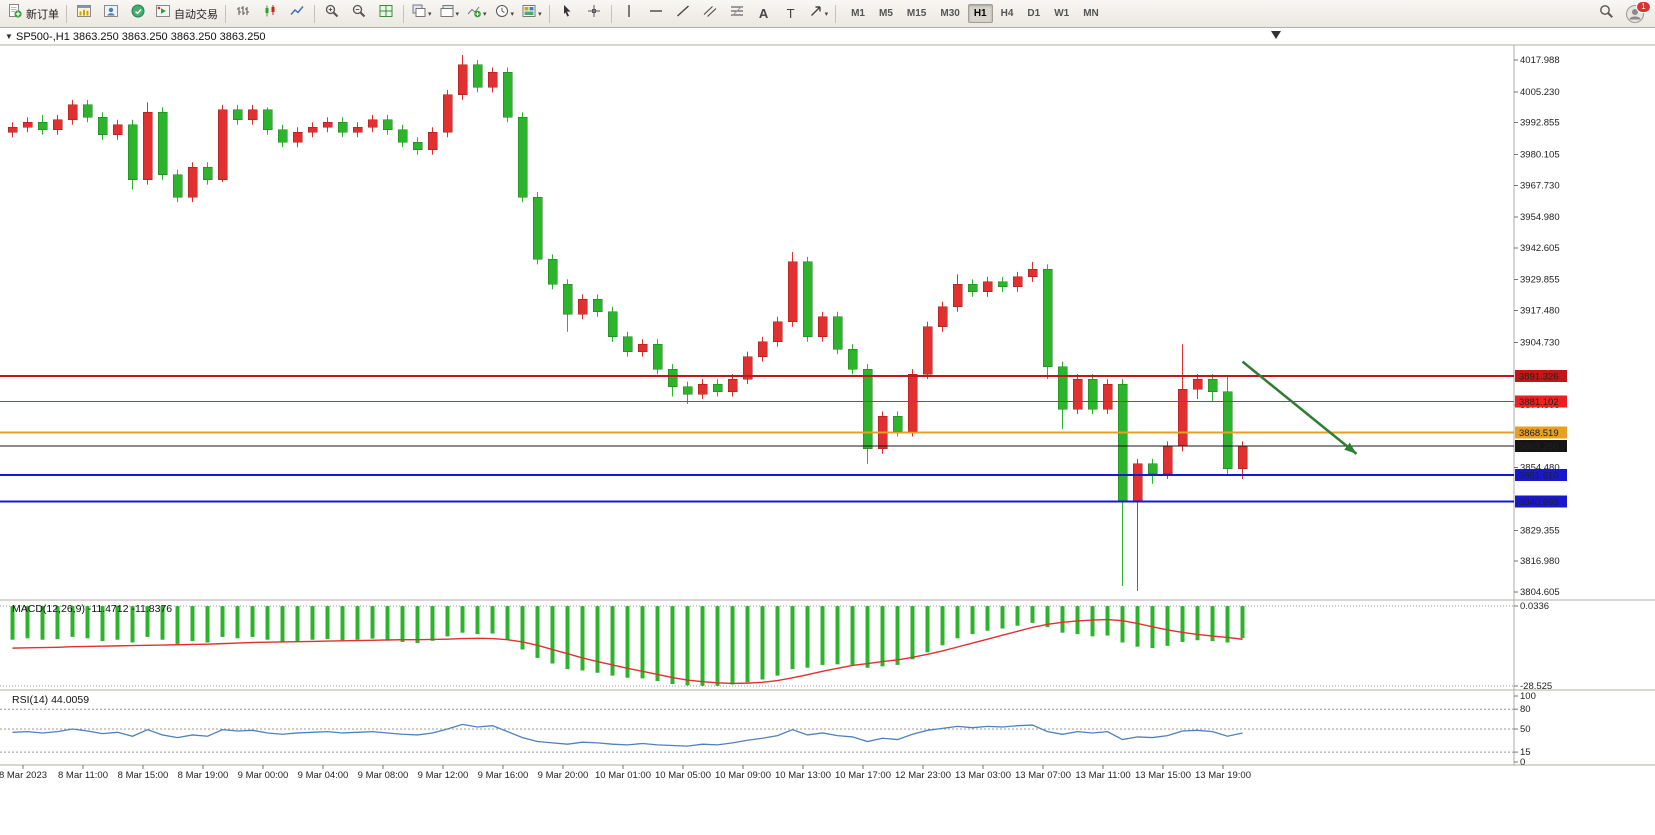 The height and width of the screenshot is (835, 1655). I want to click on candlestick-chart-button, so click(270, 14).